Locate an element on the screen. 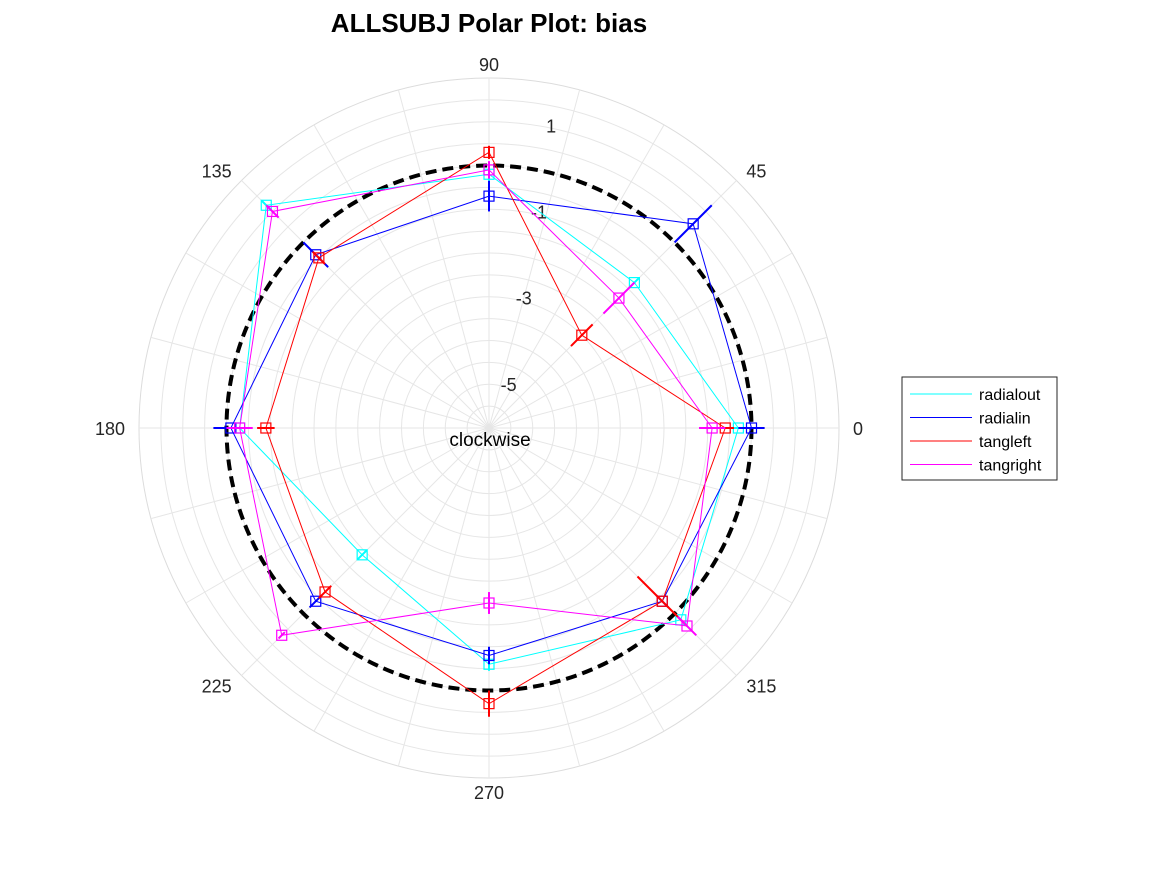  theta-tick-label: 180 is located at coordinates (110, 429).